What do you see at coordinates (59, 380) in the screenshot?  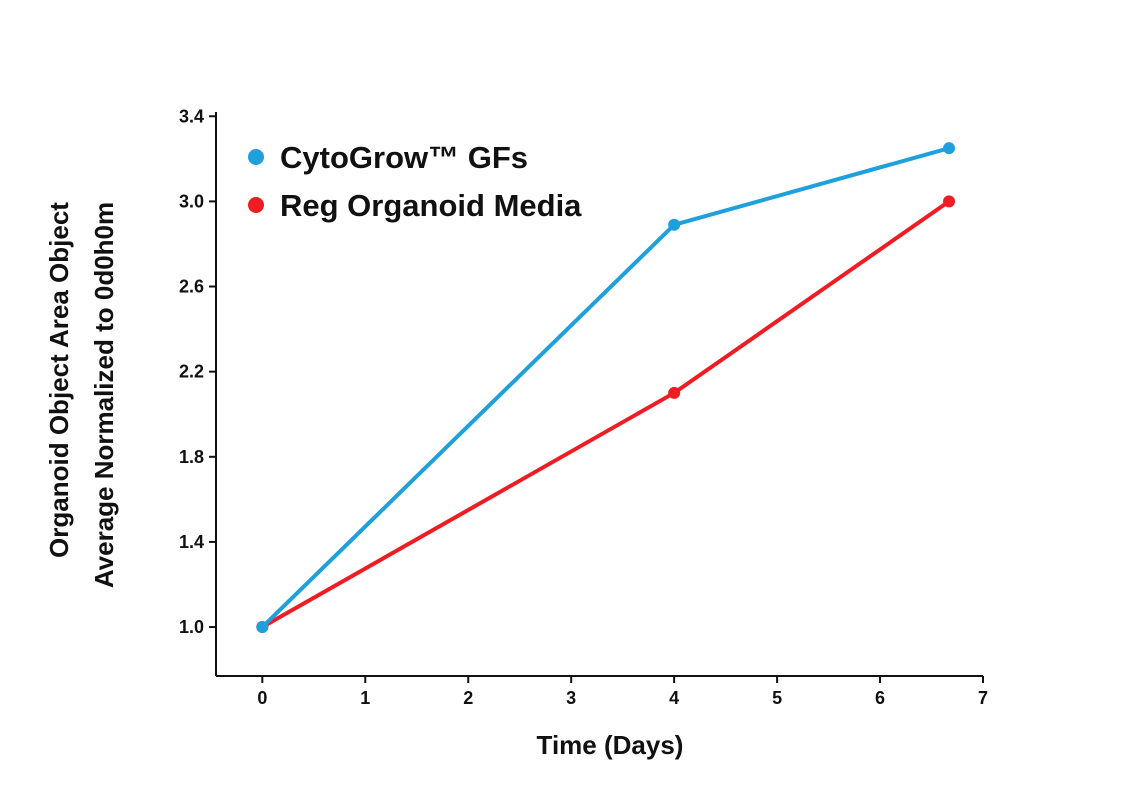 I see `y-axis-title-line-1: Organoid Object Area Object` at bounding box center [59, 380].